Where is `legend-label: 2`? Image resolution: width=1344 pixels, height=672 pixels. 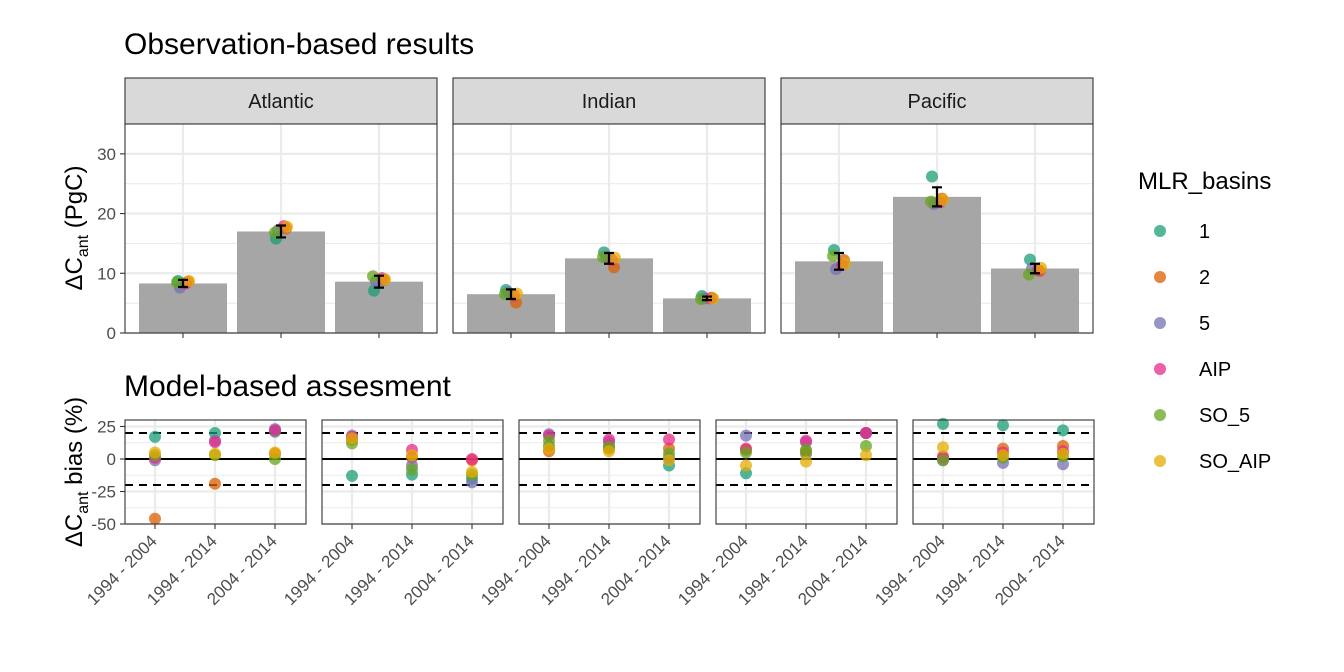
legend-label: 2 is located at coordinates (1204, 278).